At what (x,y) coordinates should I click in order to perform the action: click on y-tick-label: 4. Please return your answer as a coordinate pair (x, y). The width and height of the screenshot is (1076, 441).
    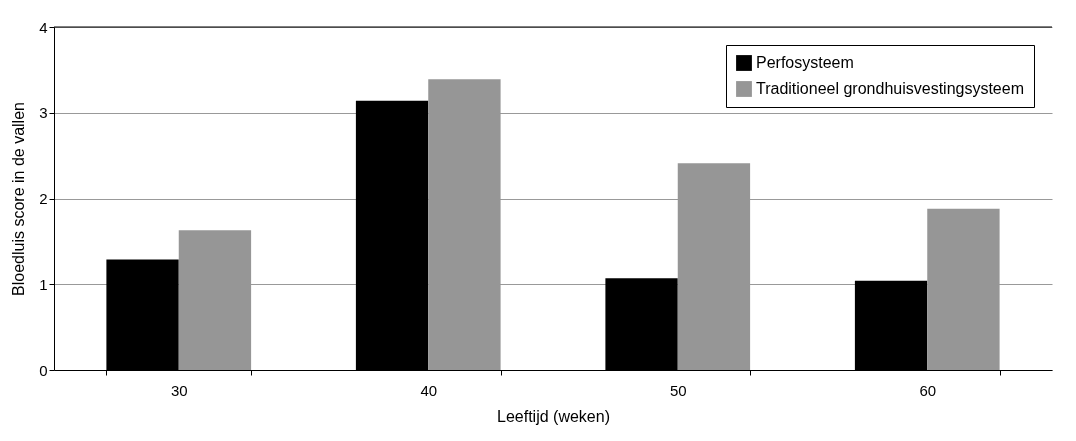
    Looking at the image, I should click on (43, 27).